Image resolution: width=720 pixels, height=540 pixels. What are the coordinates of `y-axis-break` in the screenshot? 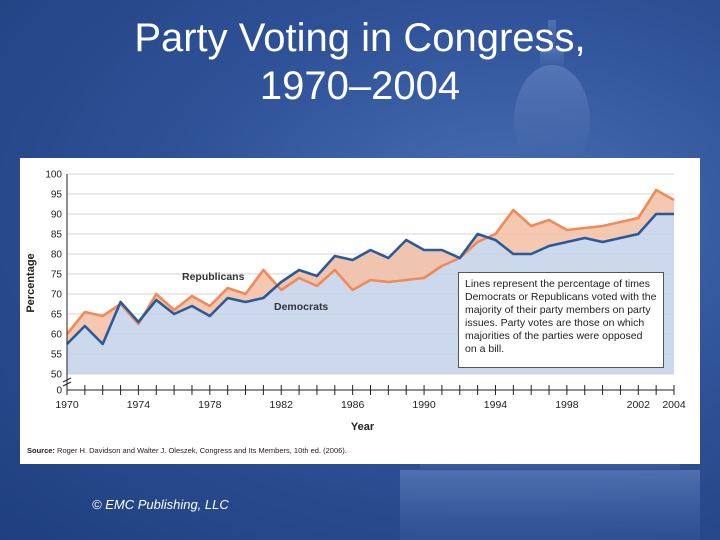 It's located at (67, 382).